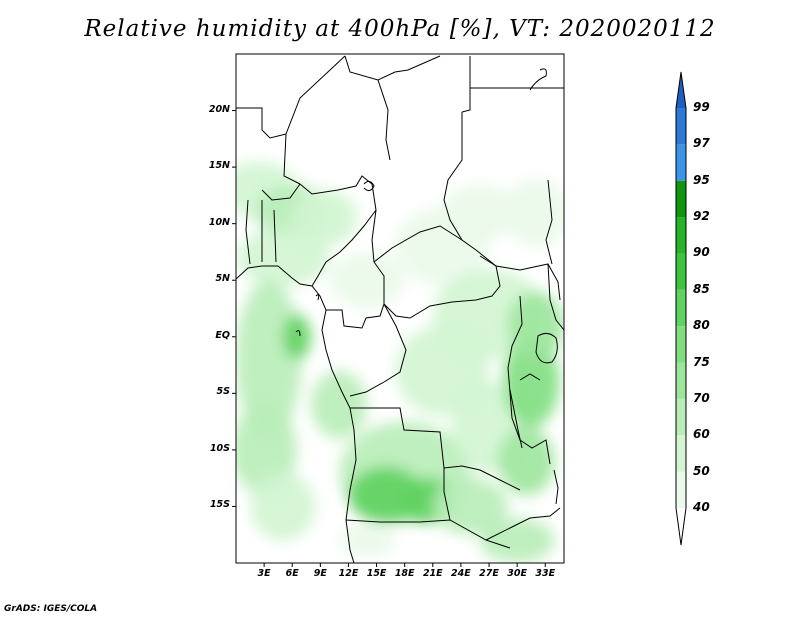 Image resolution: width=800 pixels, height=618 pixels. Describe the element at coordinates (545, 573) in the screenshot. I see `lon-label: 33E` at that location.